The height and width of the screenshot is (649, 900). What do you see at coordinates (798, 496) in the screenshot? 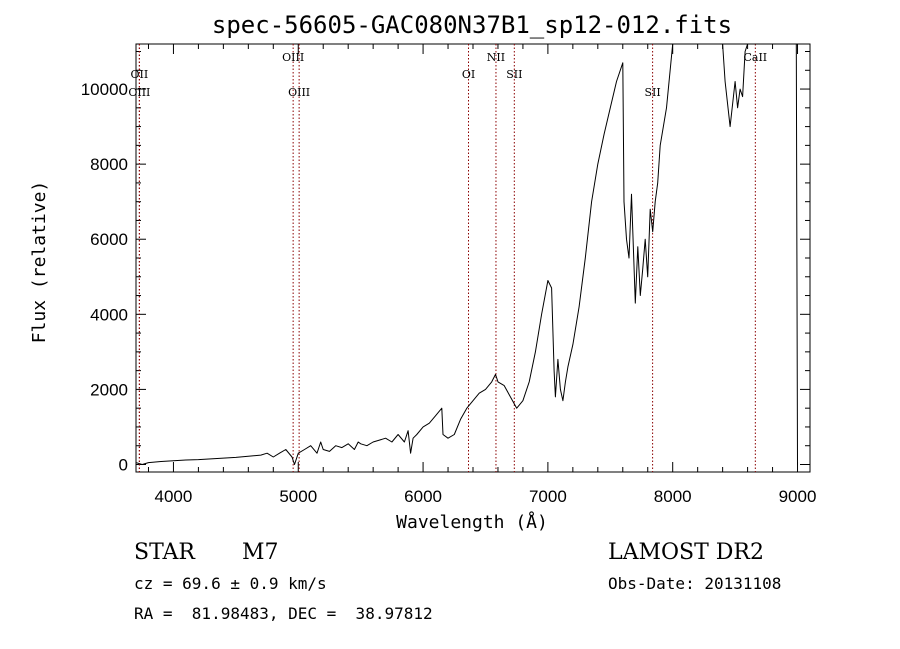
I see `x-tick-label: 9000` at bounding box center [798, 496].